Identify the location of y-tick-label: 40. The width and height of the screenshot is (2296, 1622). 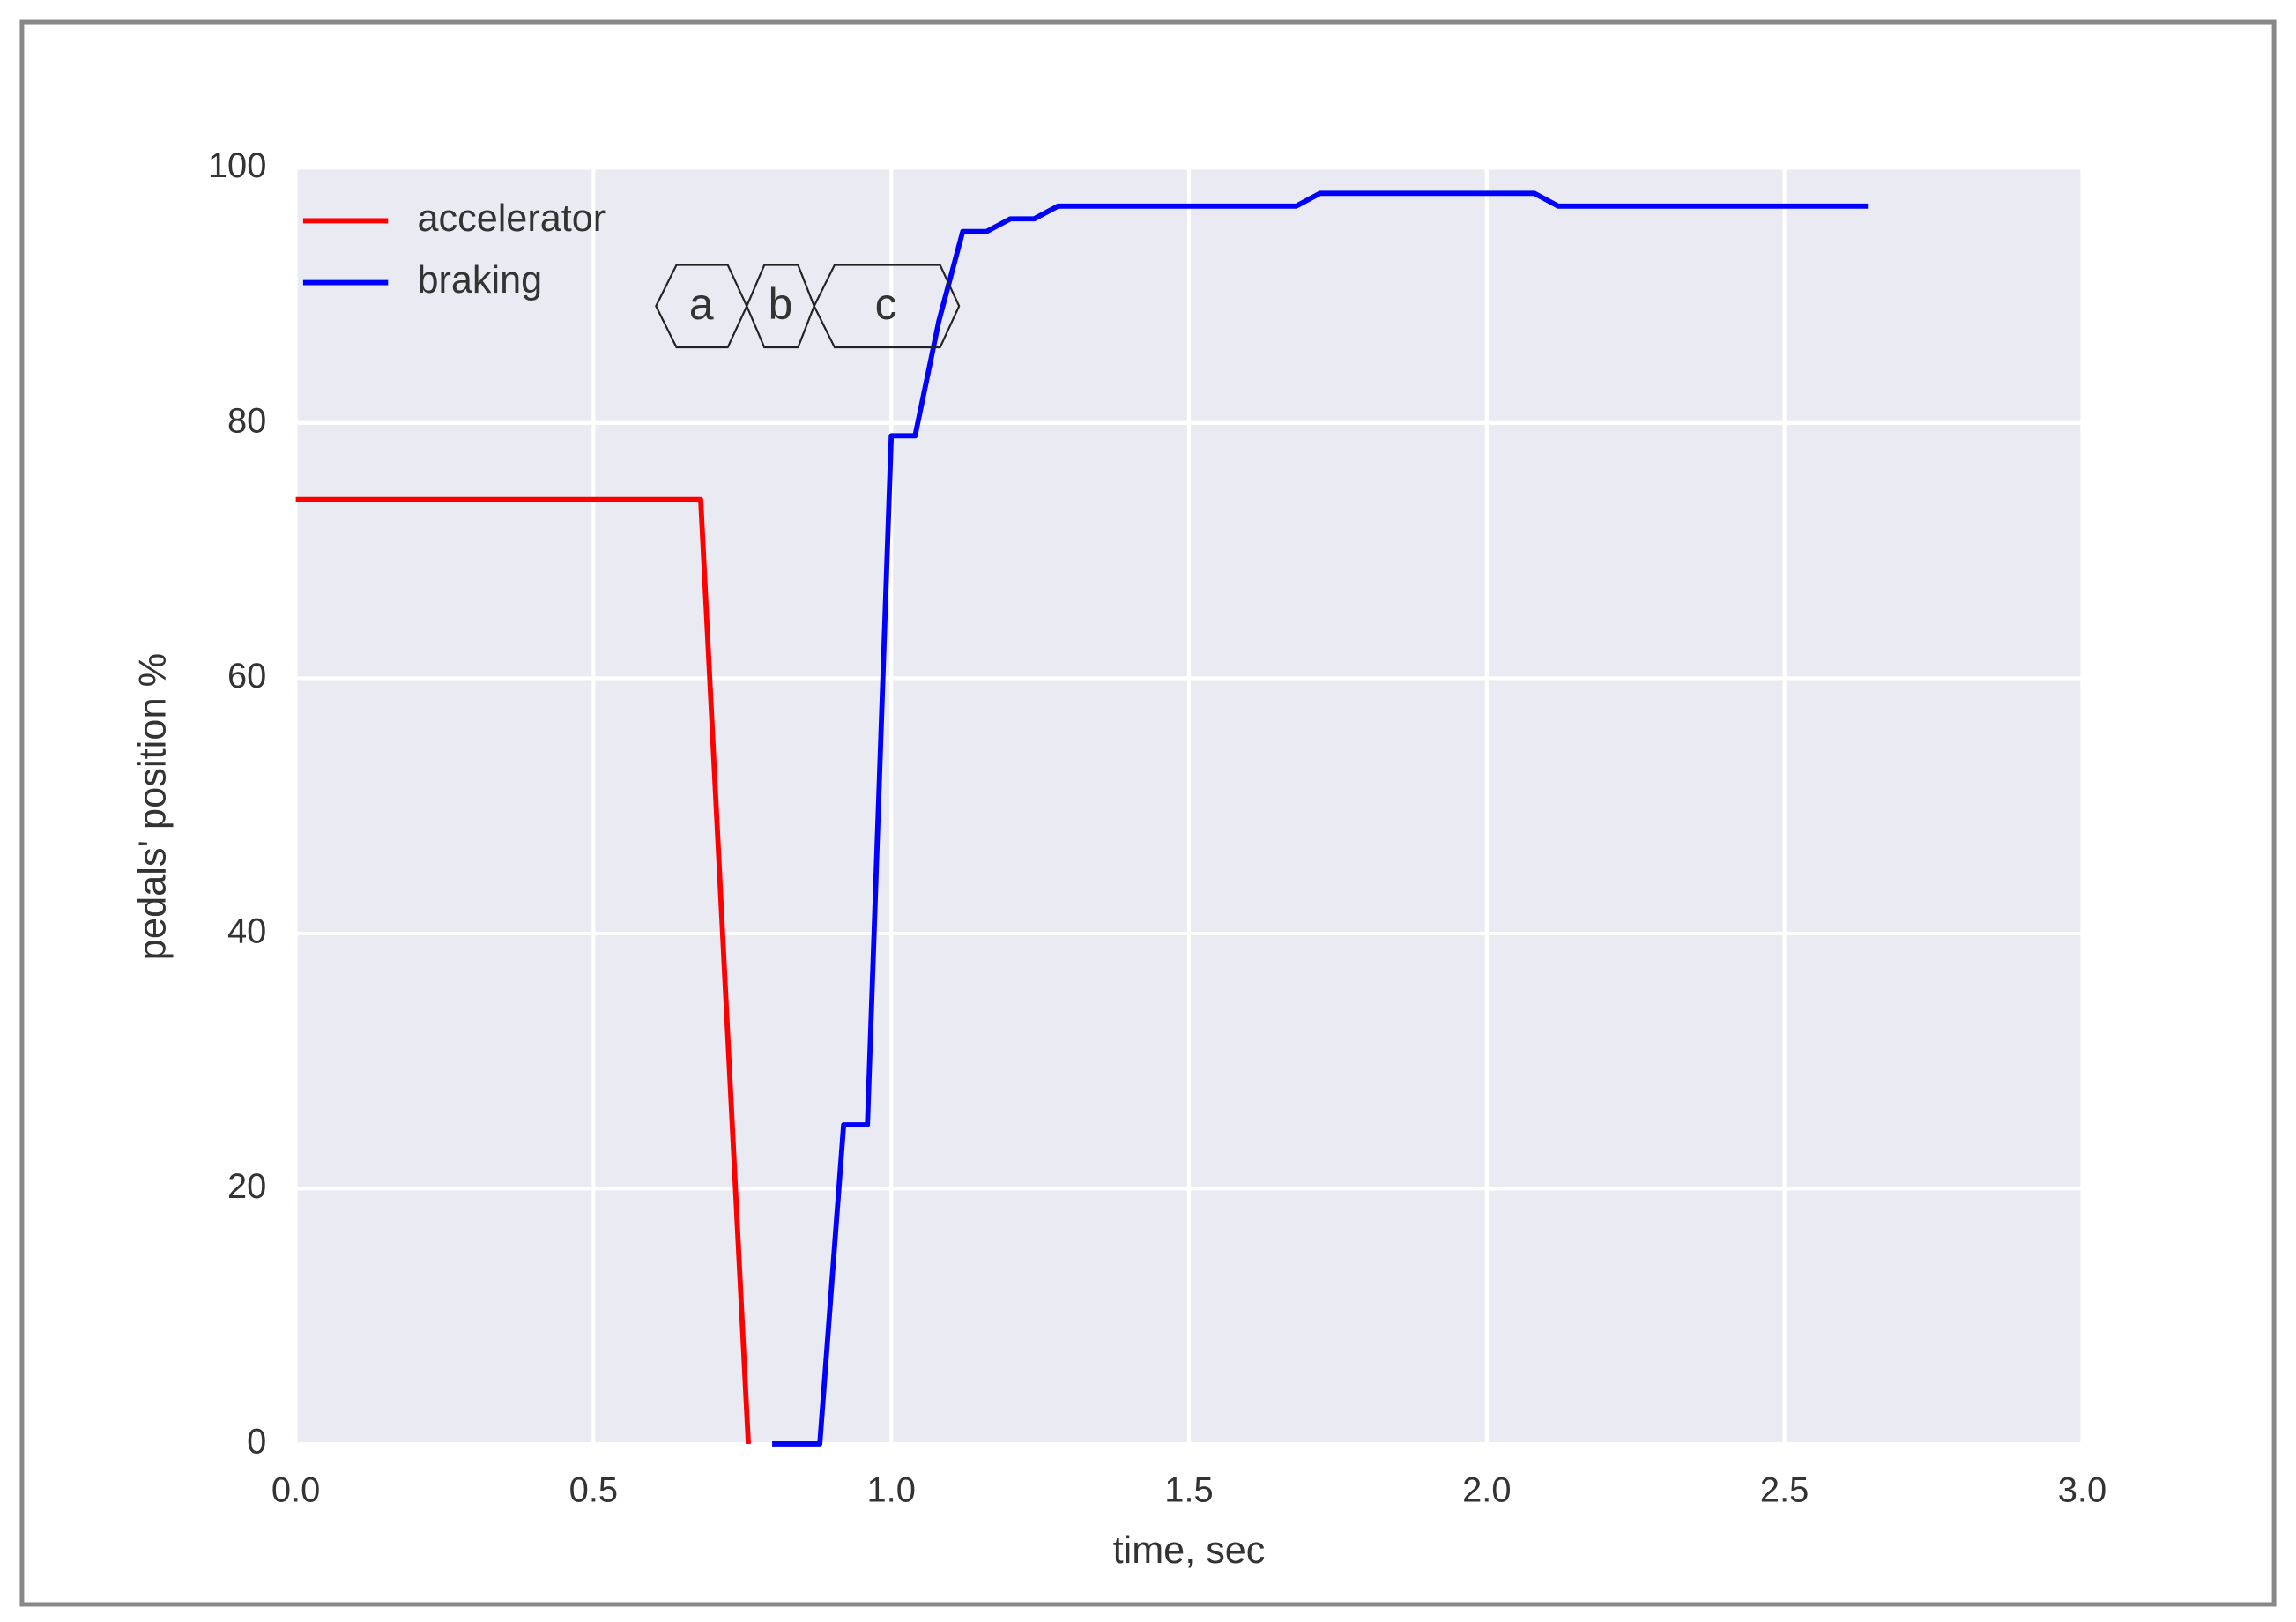
(246, 931).